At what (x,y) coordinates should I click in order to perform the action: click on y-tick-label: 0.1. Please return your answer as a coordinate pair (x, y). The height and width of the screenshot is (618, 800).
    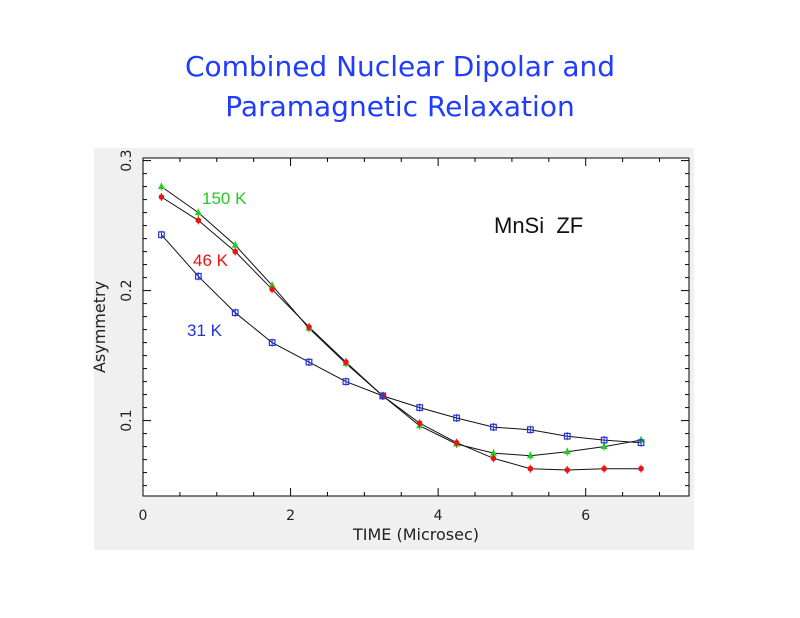
    Looking at the image, I should click on (127, 420).